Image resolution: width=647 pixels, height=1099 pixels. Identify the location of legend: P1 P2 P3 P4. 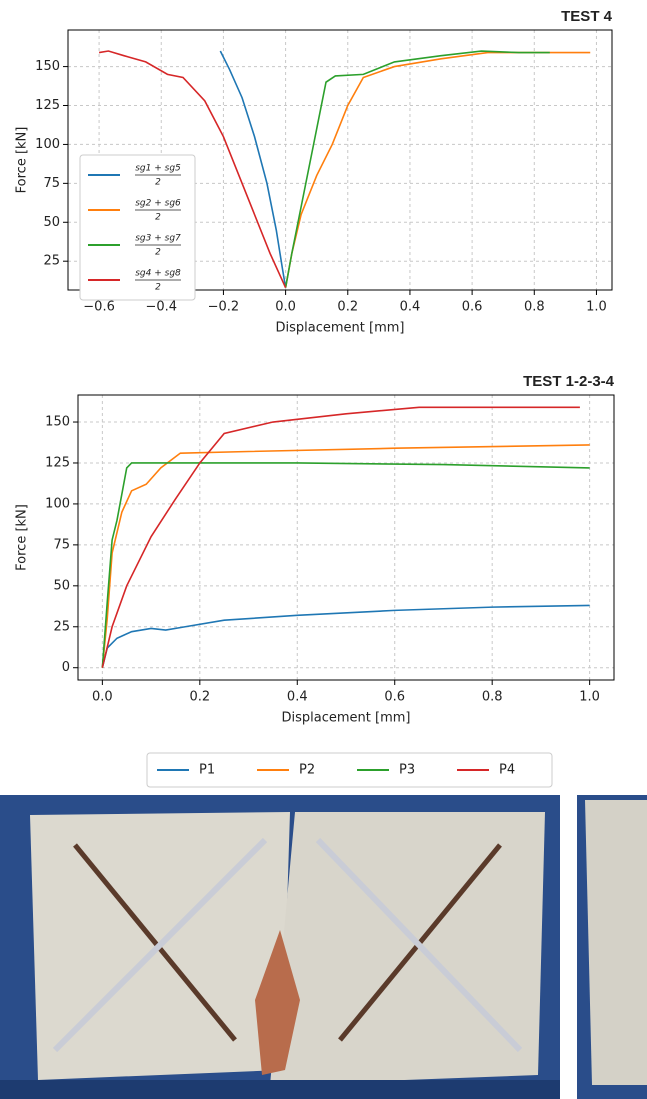
(349, 770).